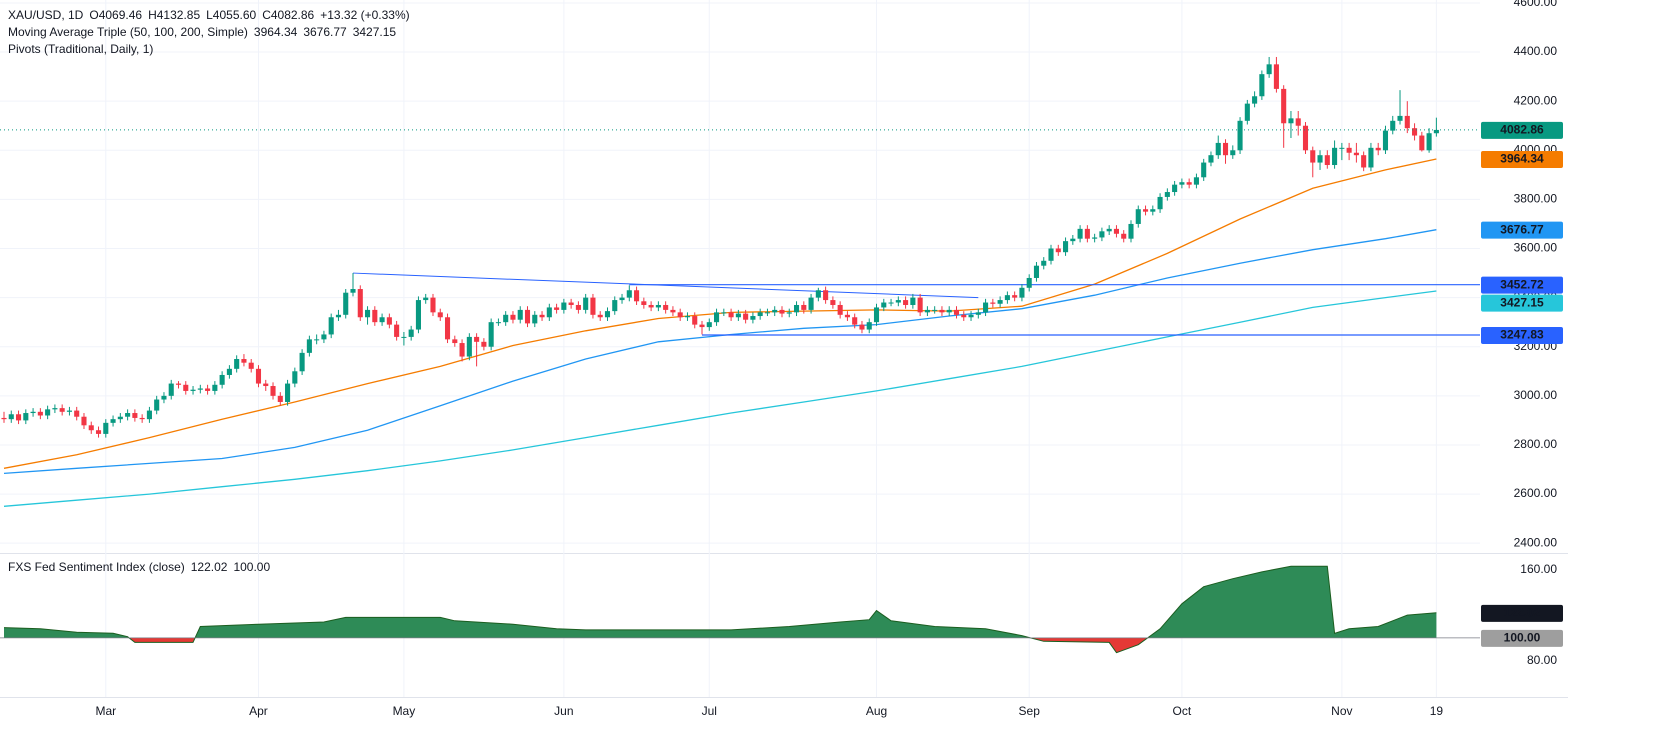  Describe the element at coordinates (174, 15) in the screenshot. I see `legend-text: H4132.85` at that location.